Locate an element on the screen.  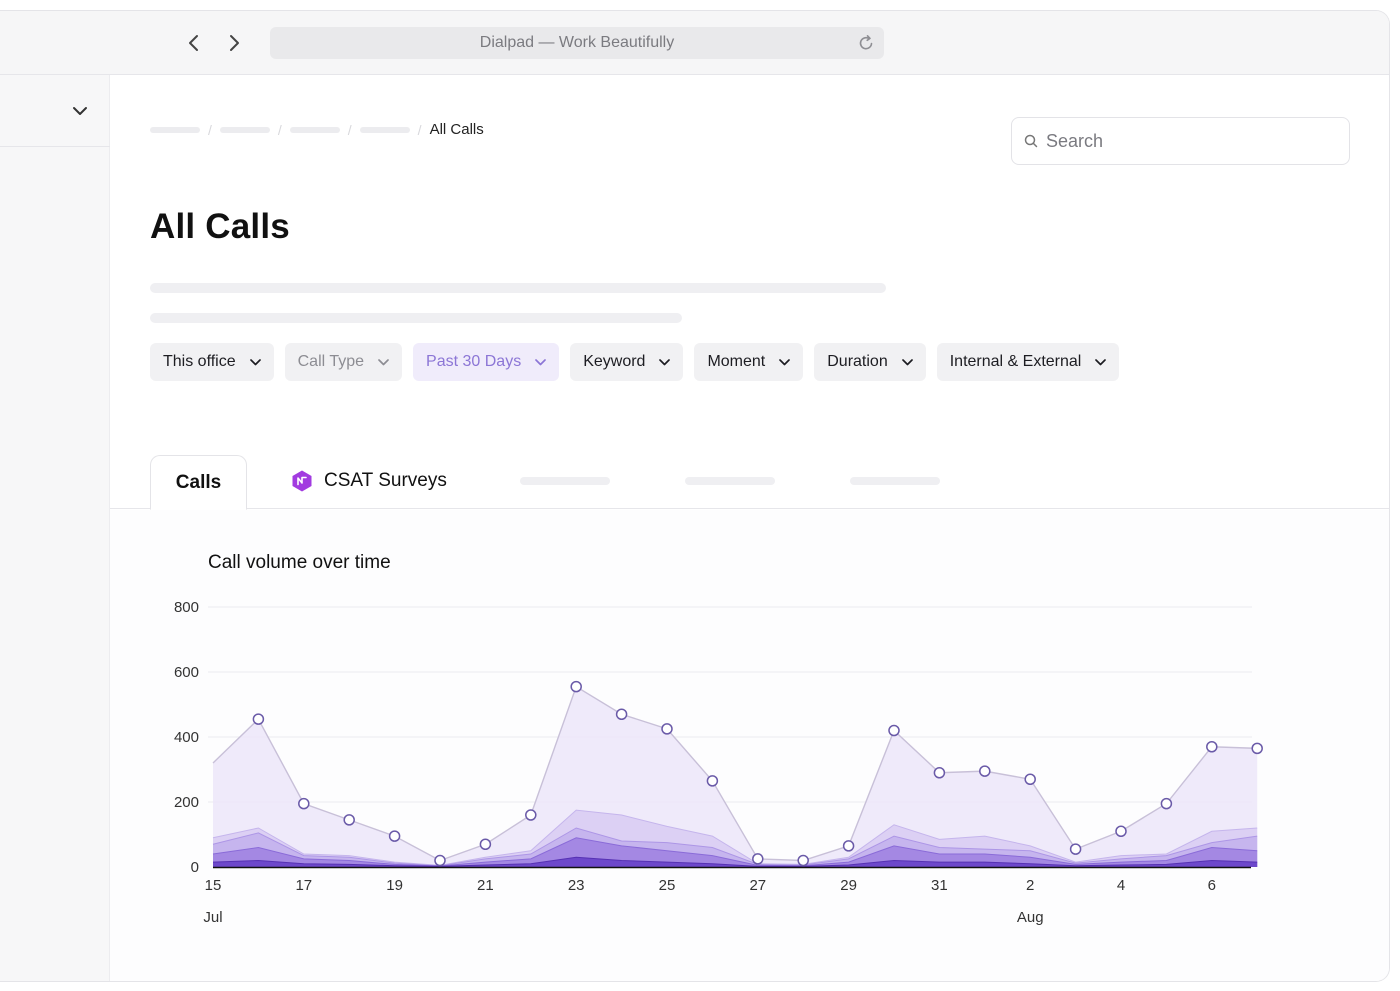
page-title: All Calls is located at coordinates (220, 226).